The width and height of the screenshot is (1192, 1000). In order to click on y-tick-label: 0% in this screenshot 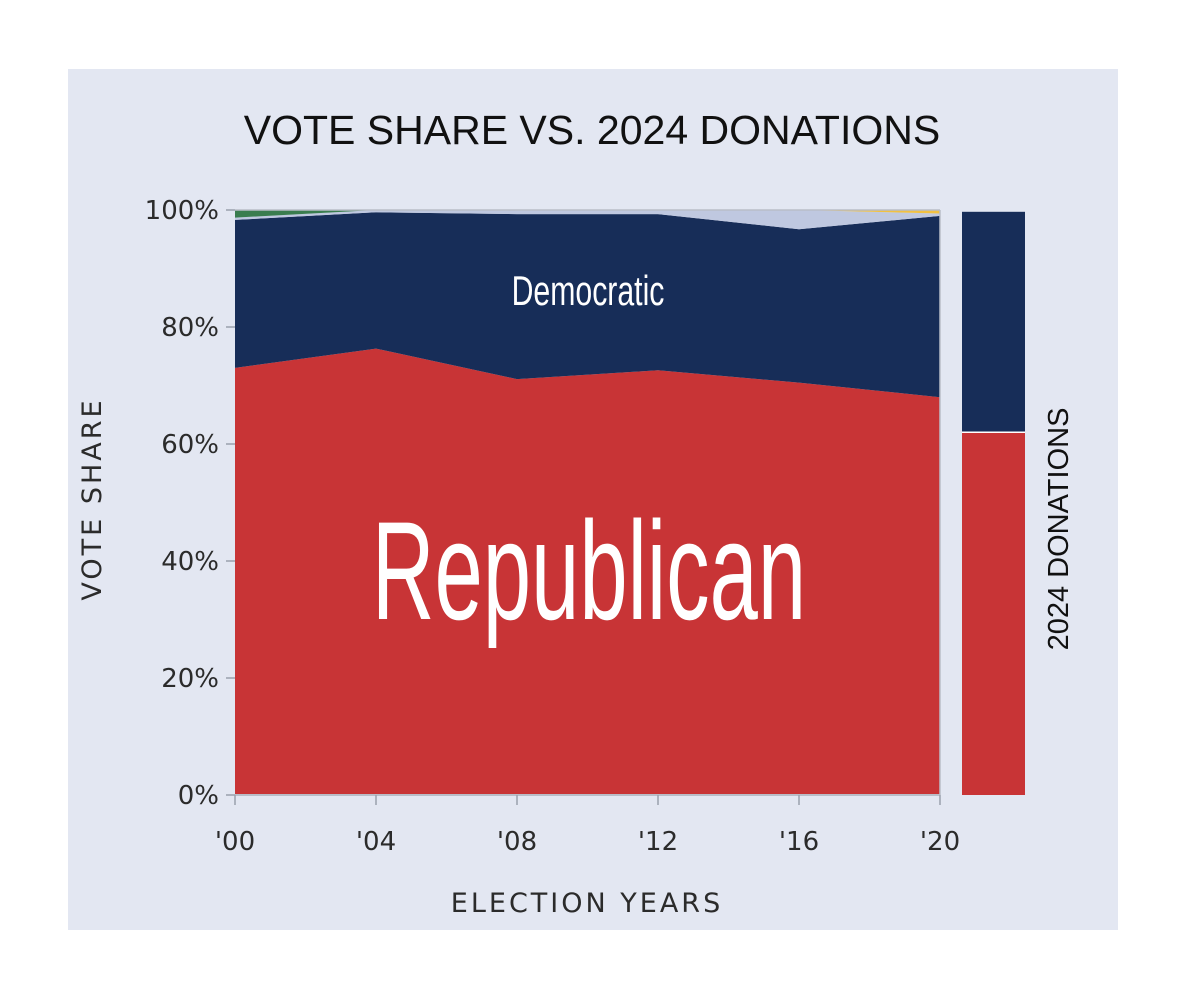, I will do `click(198, 796)`.